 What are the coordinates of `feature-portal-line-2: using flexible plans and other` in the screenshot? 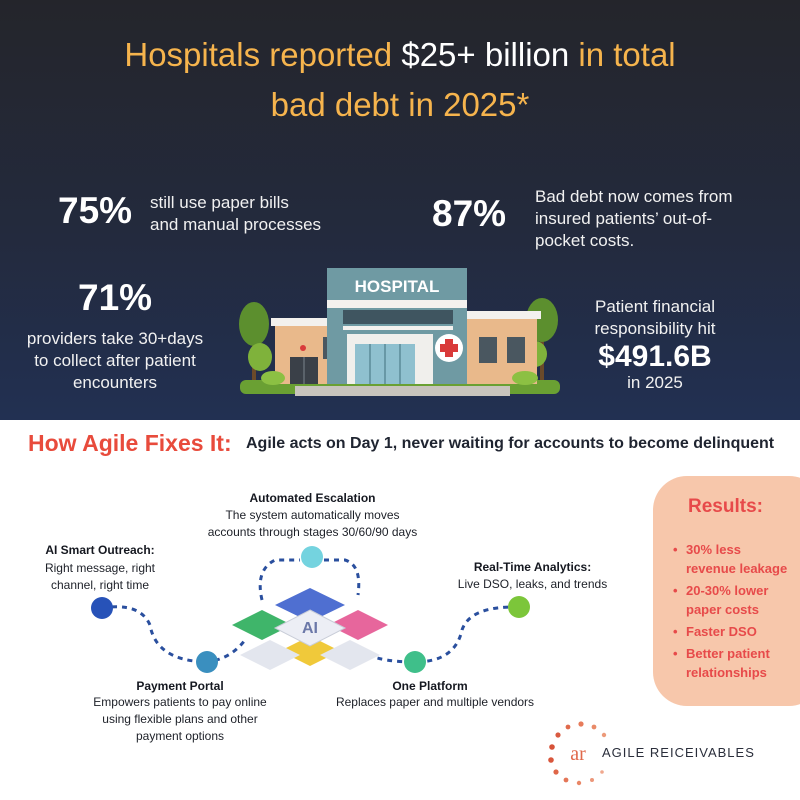 It's located at (180, 719).